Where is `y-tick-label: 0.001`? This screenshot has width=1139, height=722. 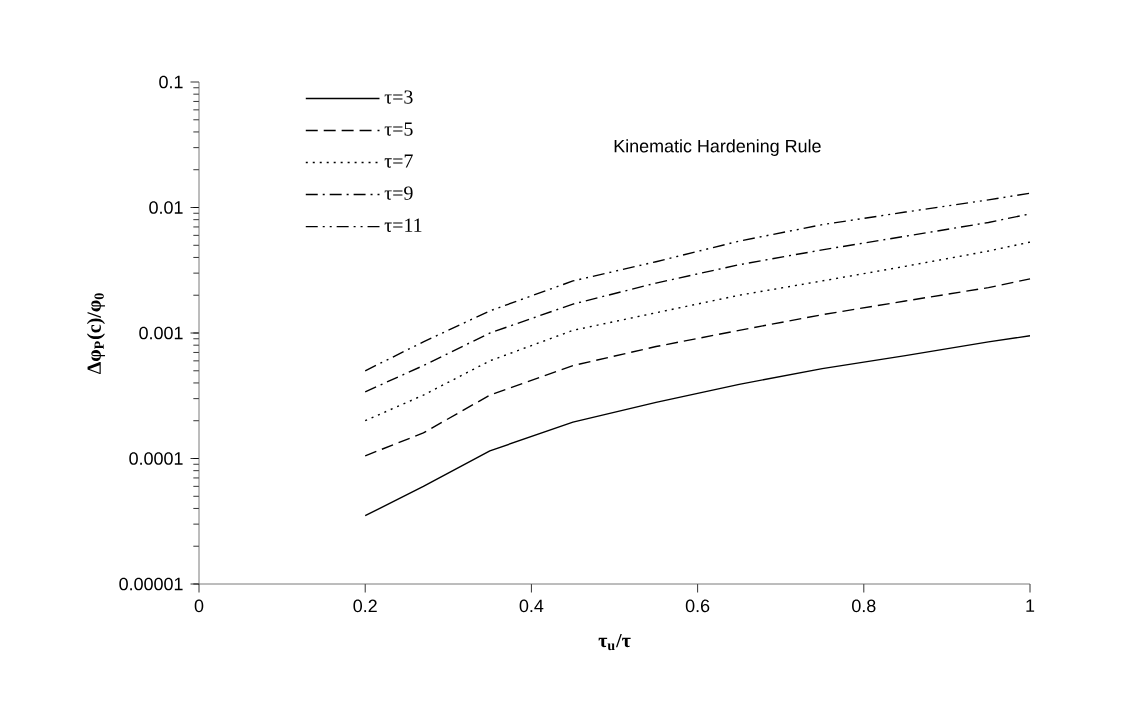
y-tick-label: 0.001 is located at coordinates (161, 333).